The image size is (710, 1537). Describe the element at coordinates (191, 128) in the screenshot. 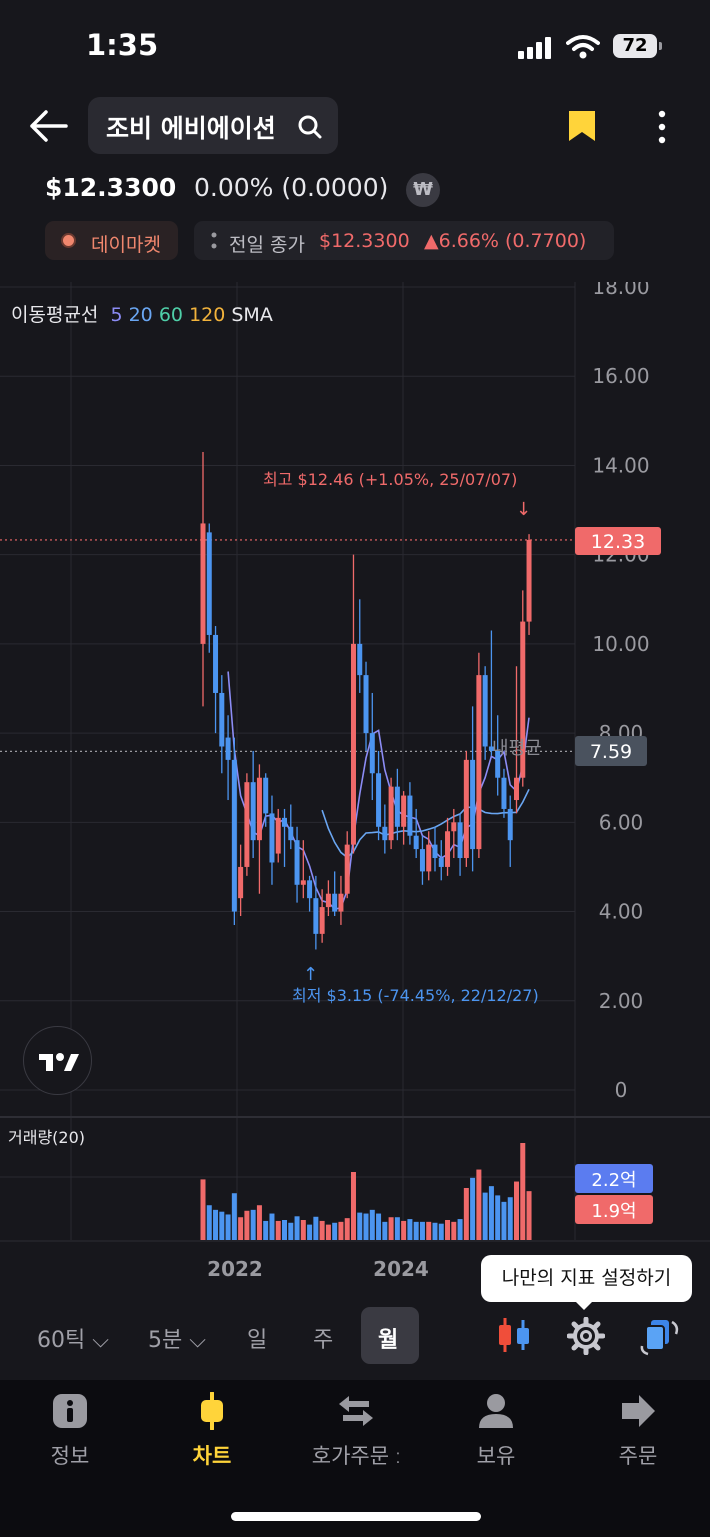

I see `stock-name: 조비 에비에이션` at that location.